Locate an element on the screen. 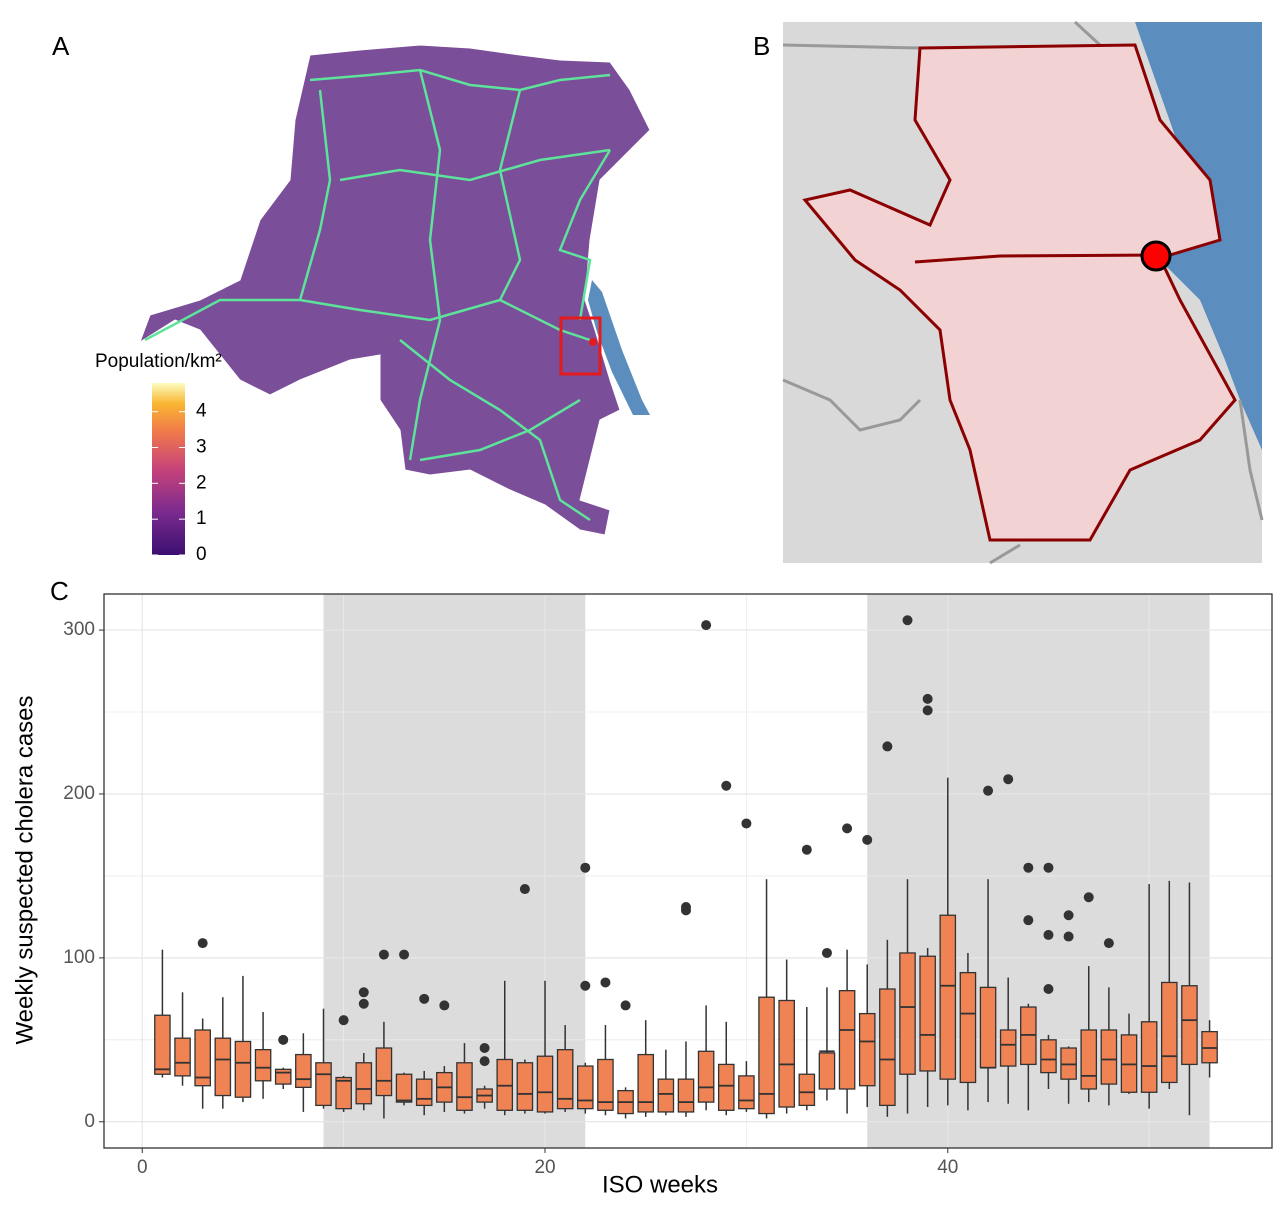  lake is located at coordinates (619, 347).